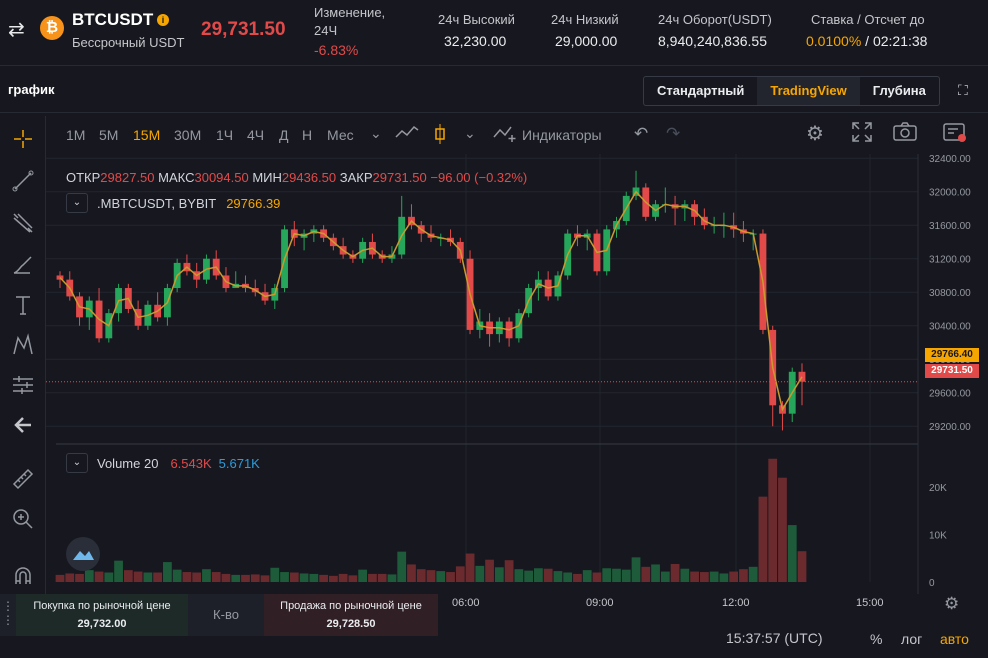 Image resolution: width=988 pixels, height=658 pixels. I want to click on interval-1h: 1Ч, so click(225, 135).